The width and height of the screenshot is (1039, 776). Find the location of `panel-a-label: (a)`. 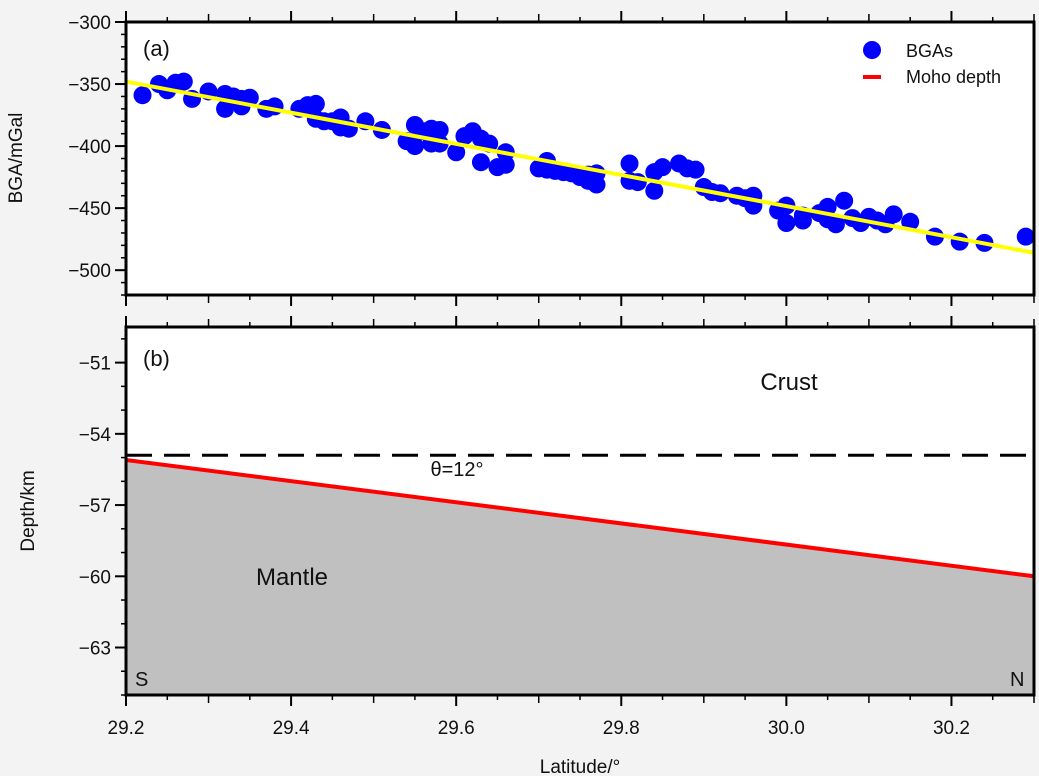

panel-a-label: (a) is located at coordinates (156, 48).